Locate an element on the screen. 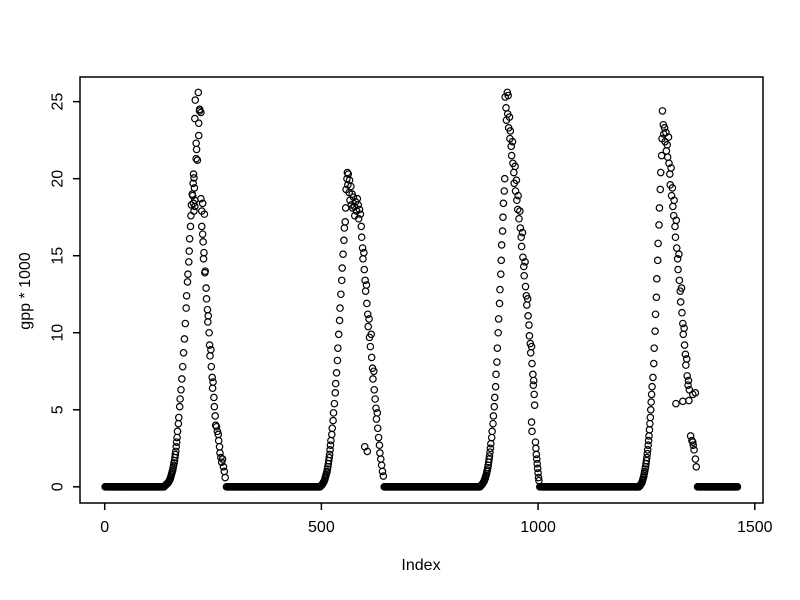 The image size is (800, 600). y-tick-label: 15 is located at coordinates (58, 256).